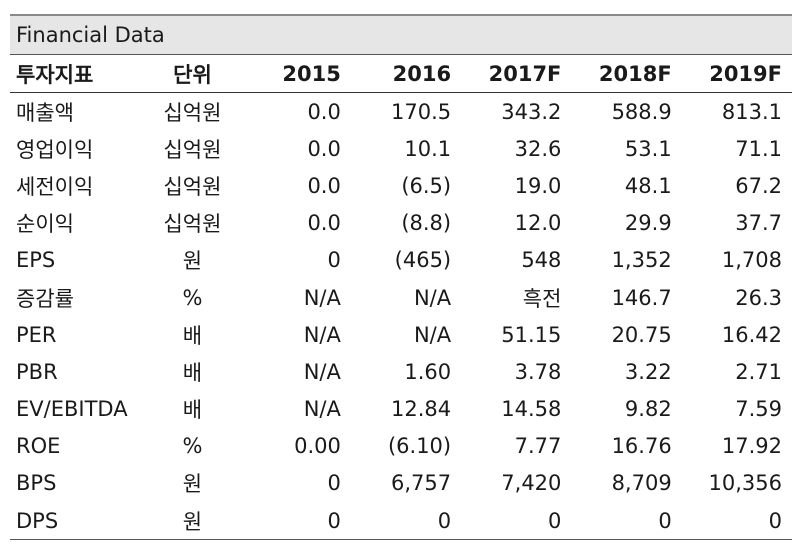 Image resolution: width=800 pixels, height=551 pixels. Describe the element at coordinates (426, 185) in the screenshot. I see `table-cell: (6.5)` at that location.